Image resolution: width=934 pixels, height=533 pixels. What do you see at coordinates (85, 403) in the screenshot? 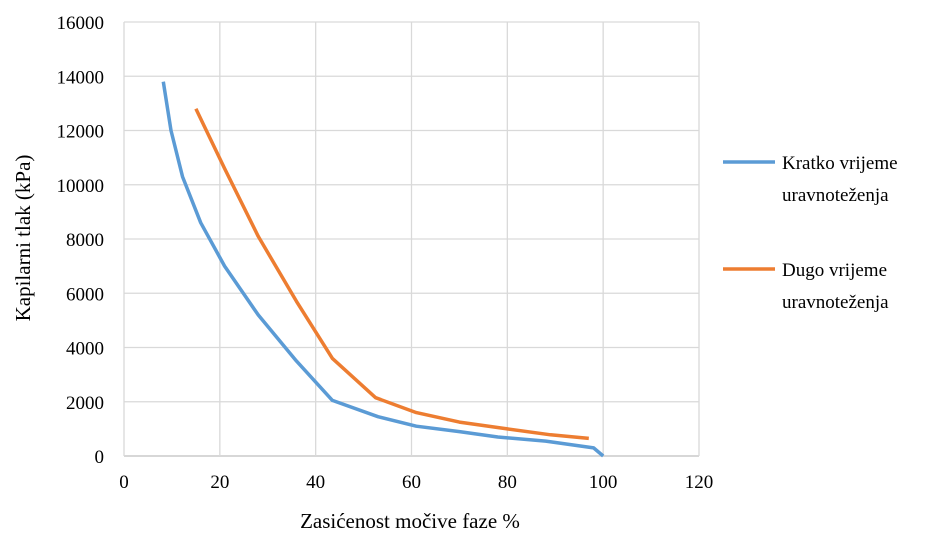
I see `y-tick-label: 2000` at bounding box center [85, 403].